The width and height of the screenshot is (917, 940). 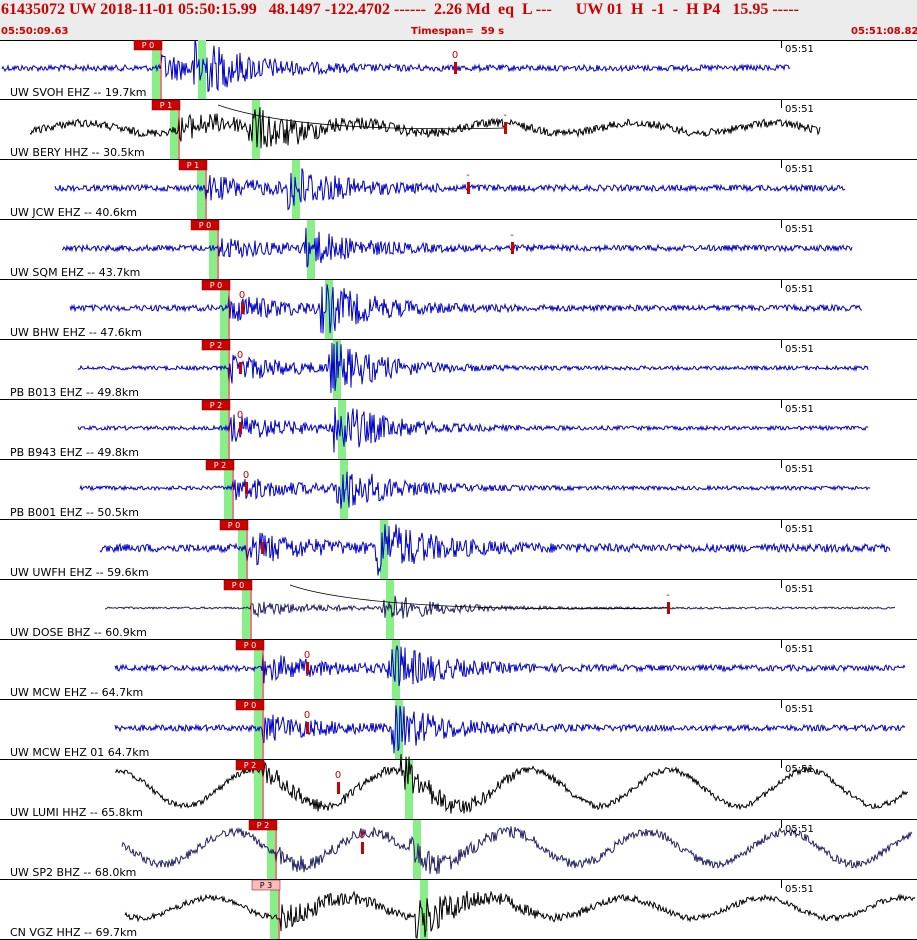 I want to click on trace-row: P 1 - 05:51 UW BERY HHZ -- 30.5km, so click(x=458, y=129).